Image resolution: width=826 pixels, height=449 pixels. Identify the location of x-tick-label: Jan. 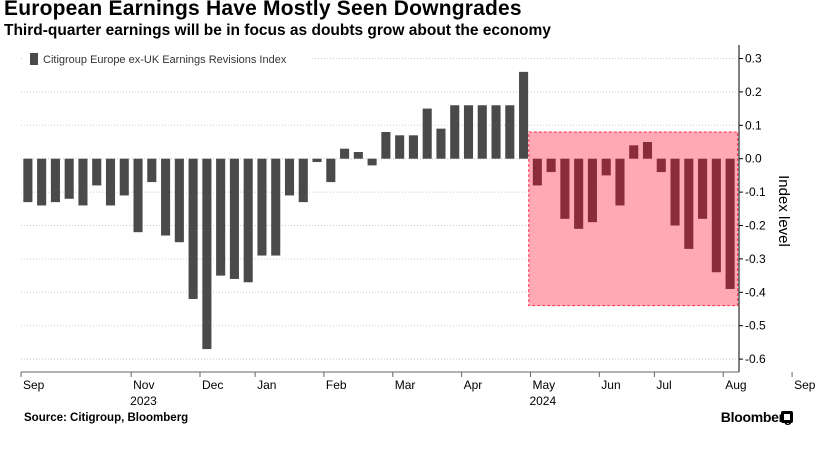
(266, 385).